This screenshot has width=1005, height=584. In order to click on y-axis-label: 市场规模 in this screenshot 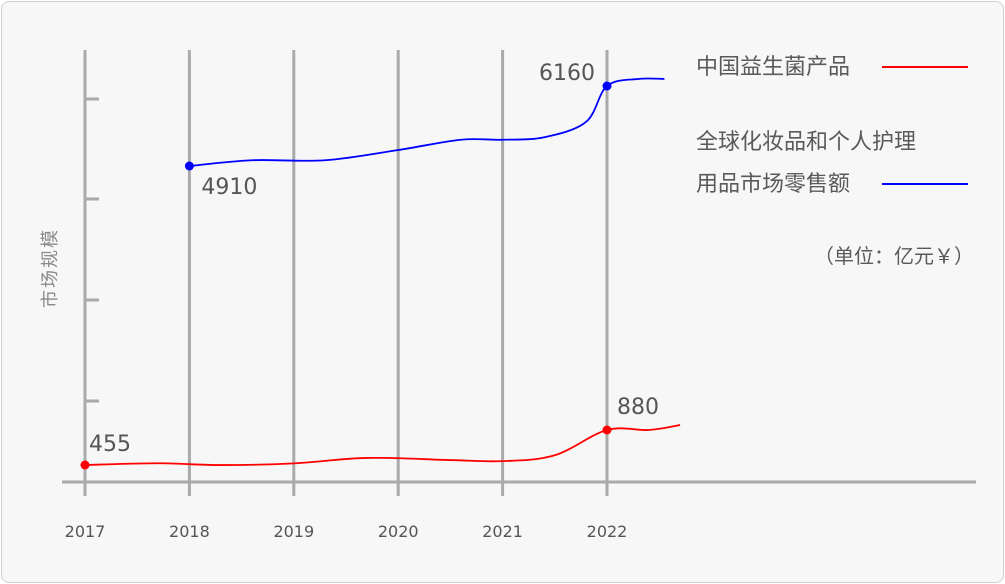, I will do `click(50, 268)`.